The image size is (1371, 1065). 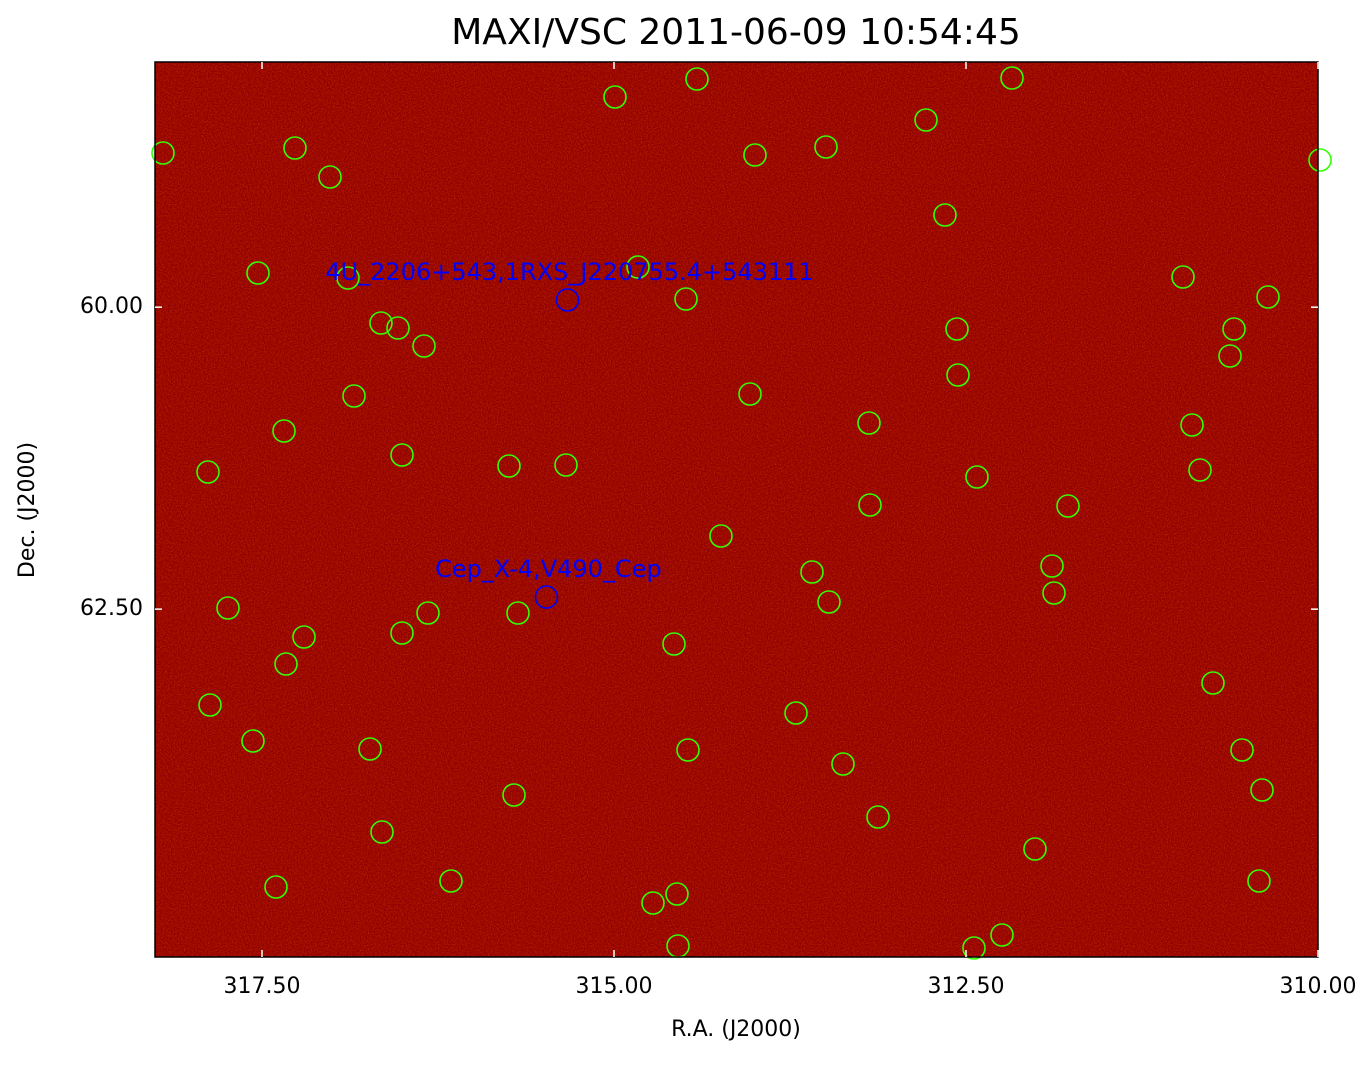 I want to click on x-tick-label: 310.00, so click(x=1318, y=986).